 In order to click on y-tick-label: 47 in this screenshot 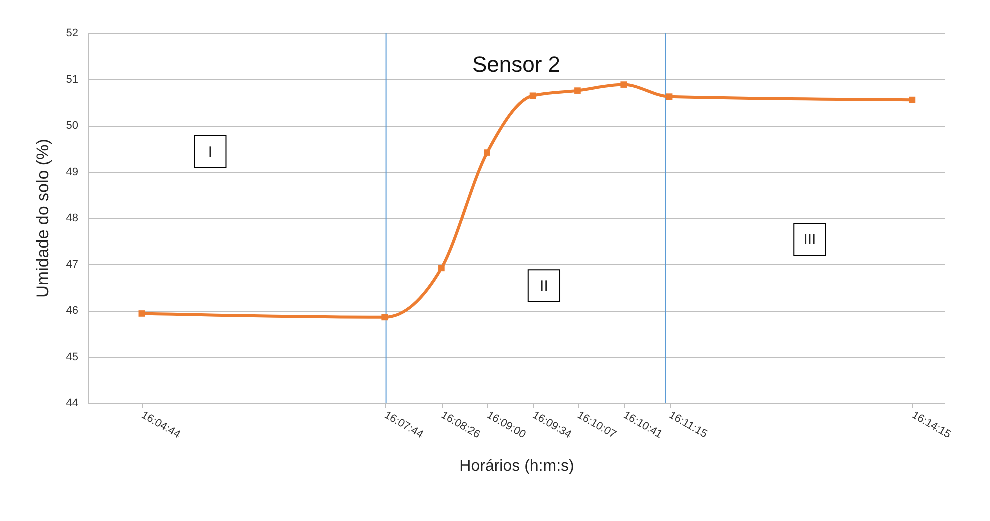, I will do `click(72, 264)`.